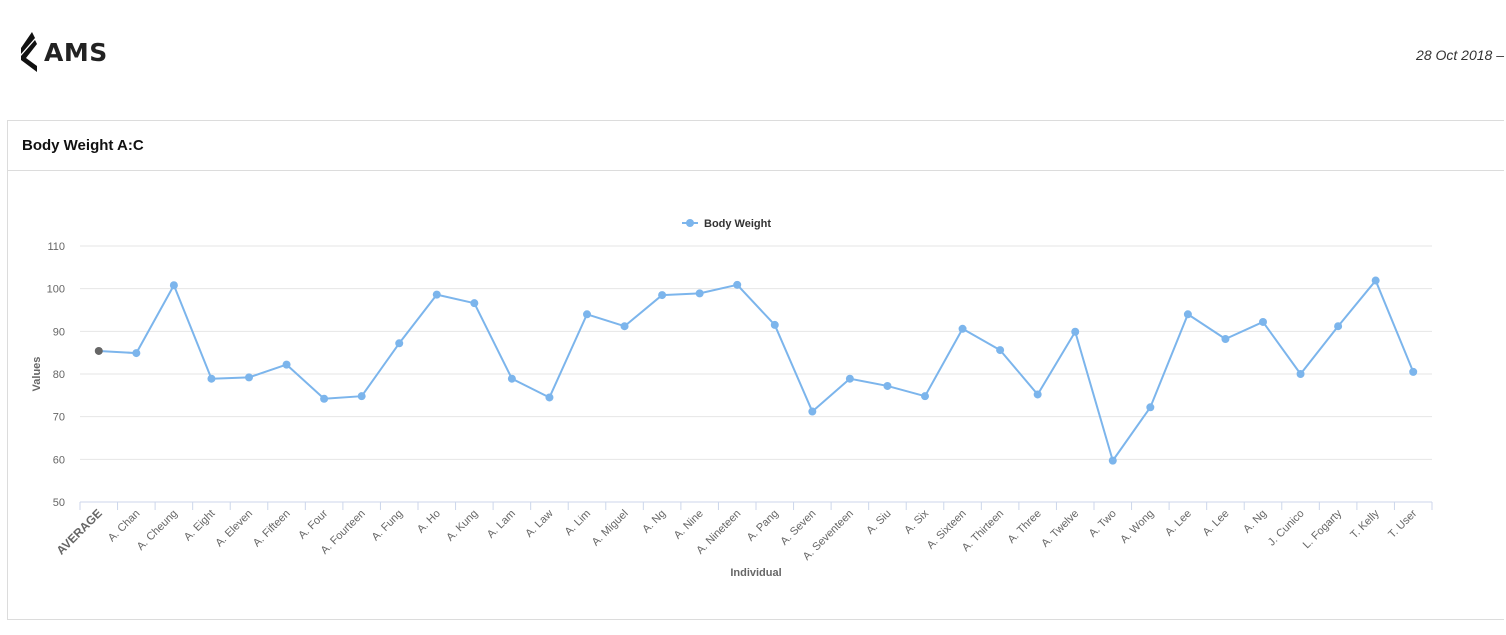 Image resolution: width=1506 pixels, height=635 pixels. Describe the element at coordinates (429, 522) in the screenshot. I see `x-tick-label: A. Ho` at that location.